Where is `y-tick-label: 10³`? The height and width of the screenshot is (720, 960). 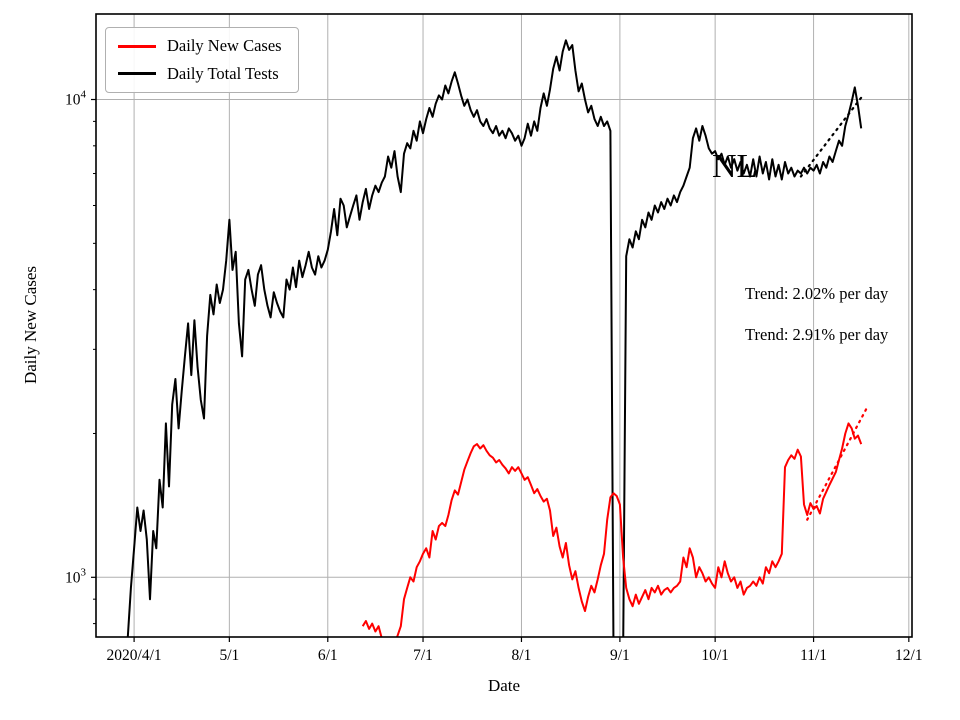
y-tick-label: 10³ is located at coordinates (76, 576).